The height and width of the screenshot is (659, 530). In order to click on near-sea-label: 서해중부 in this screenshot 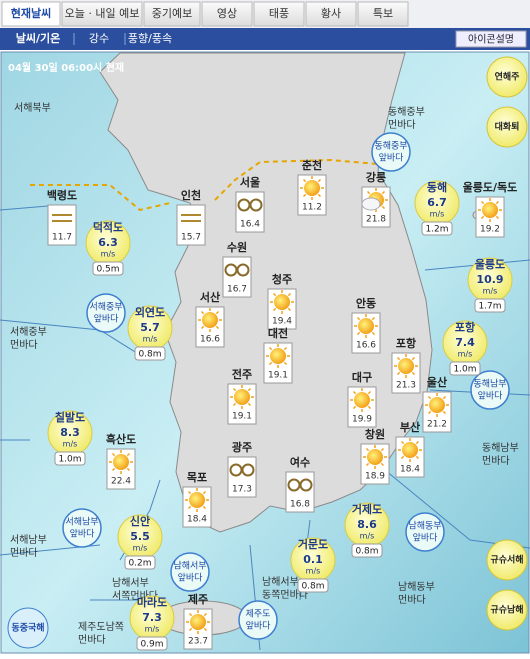, I will do `click(105, 307)`.